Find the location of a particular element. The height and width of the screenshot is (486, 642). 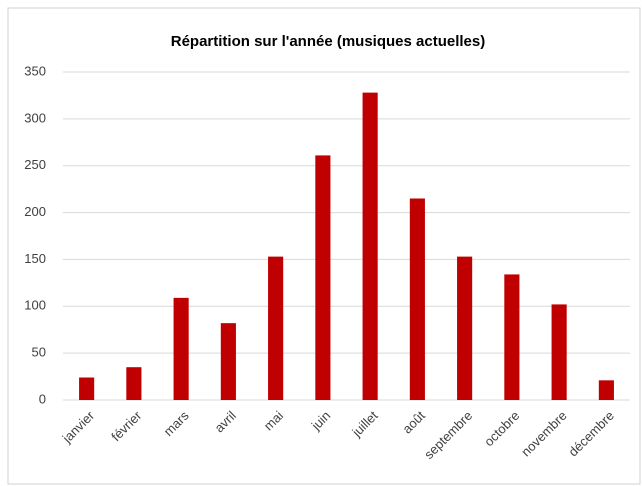

y-tick-label: 300 is located at coordinates (35, 117).